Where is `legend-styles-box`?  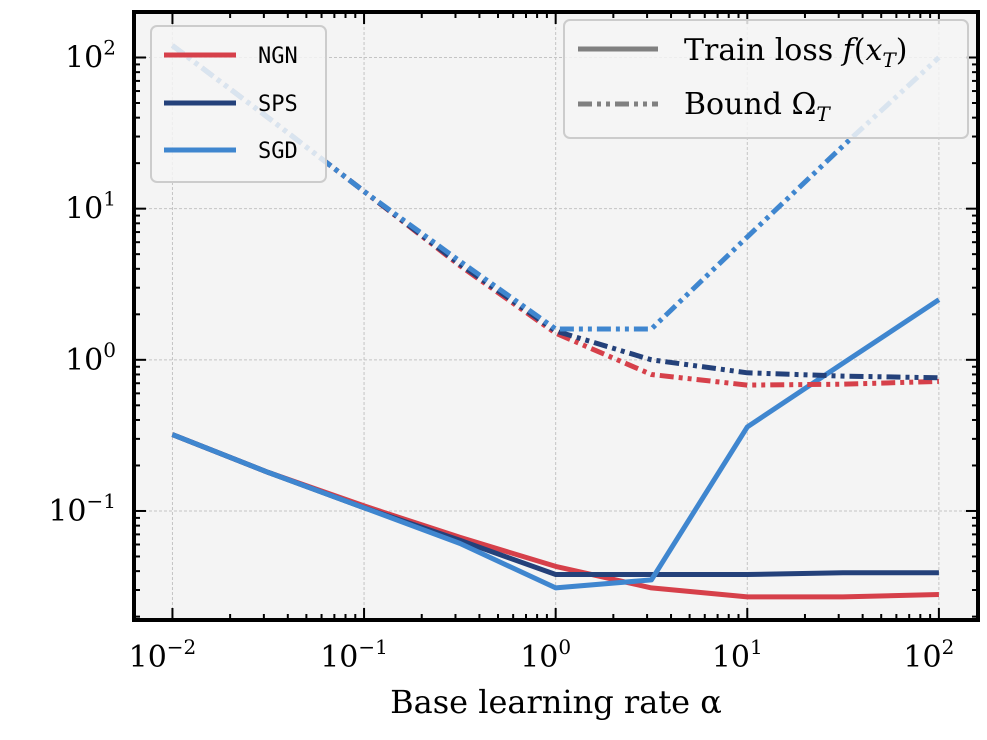
legend-styles-box is located at coordinates (766, 79).